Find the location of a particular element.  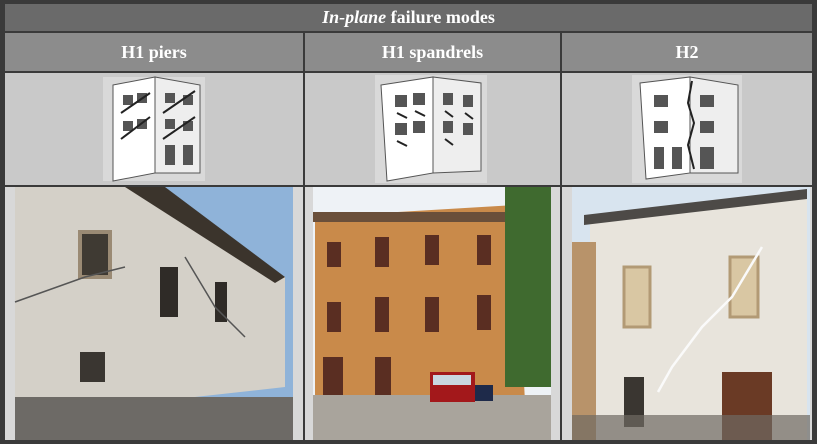

column-header: H1 spandrels is located at coordinates (432, 52).